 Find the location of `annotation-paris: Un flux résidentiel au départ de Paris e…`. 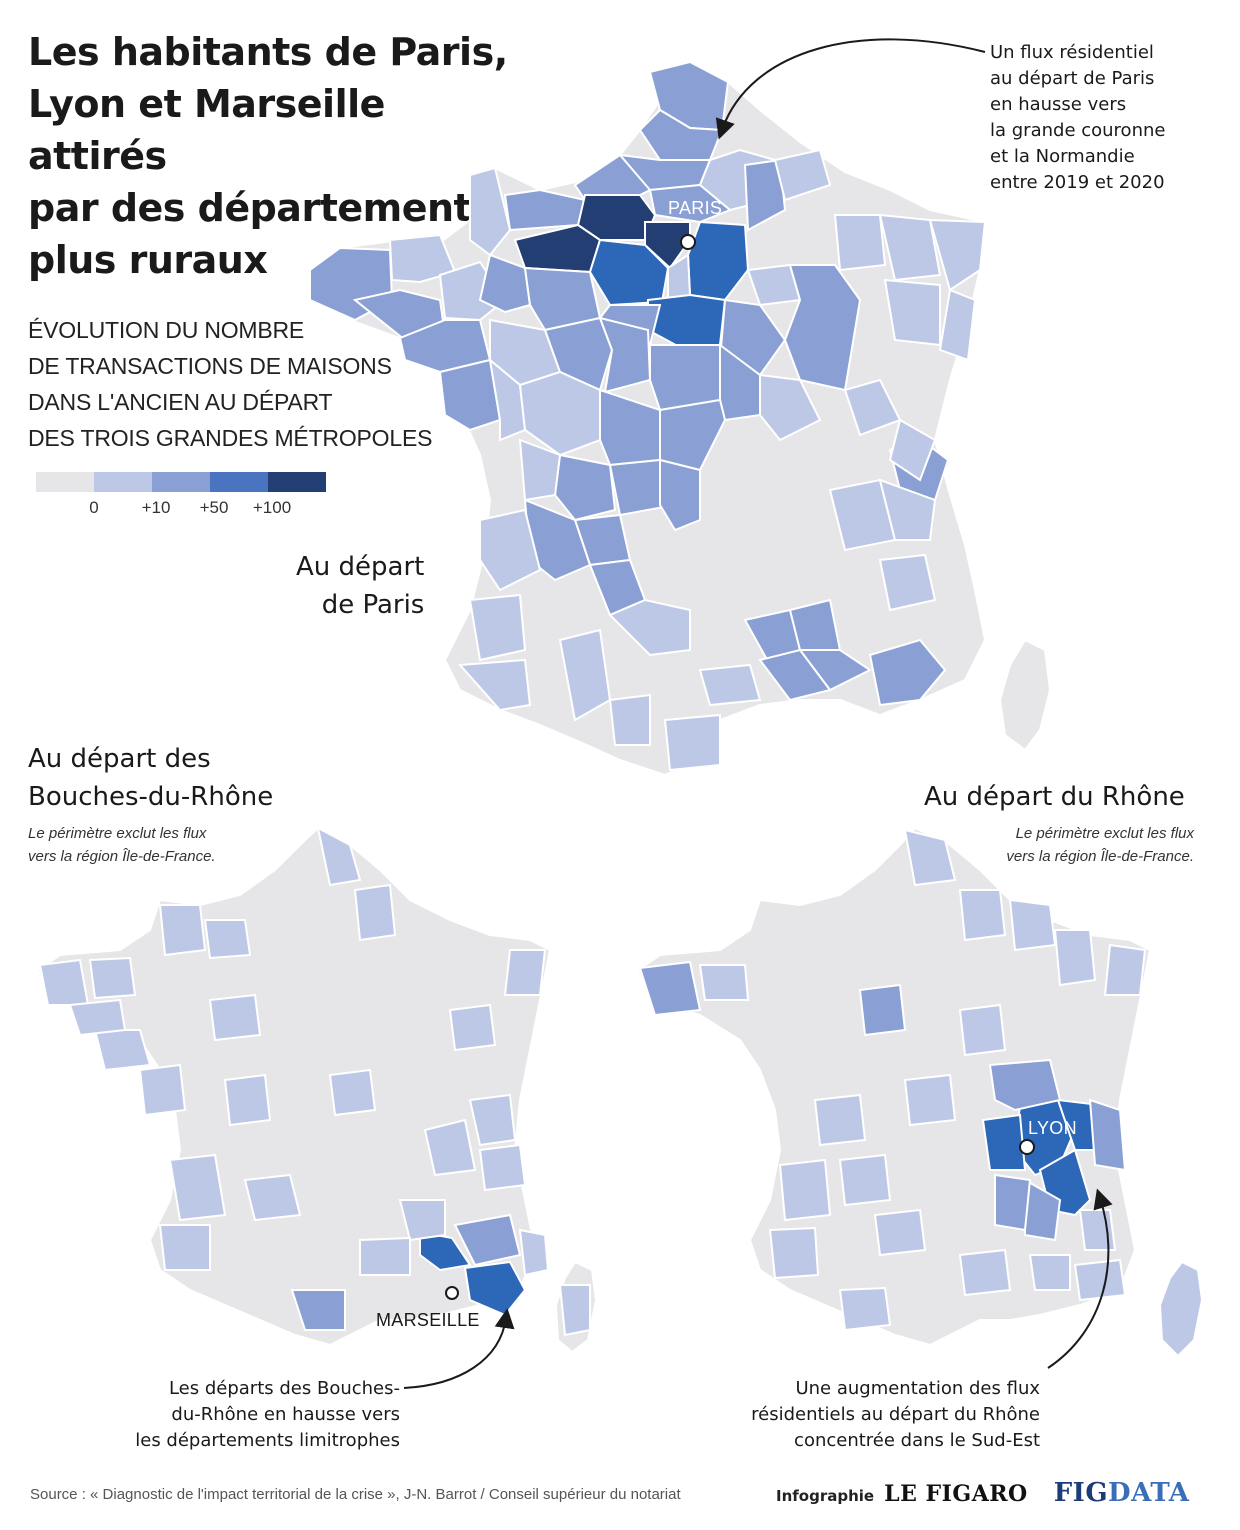

annotation-paris: Un flux résidentiel au départ de Paris e… is located at coordinates (1077, 118).